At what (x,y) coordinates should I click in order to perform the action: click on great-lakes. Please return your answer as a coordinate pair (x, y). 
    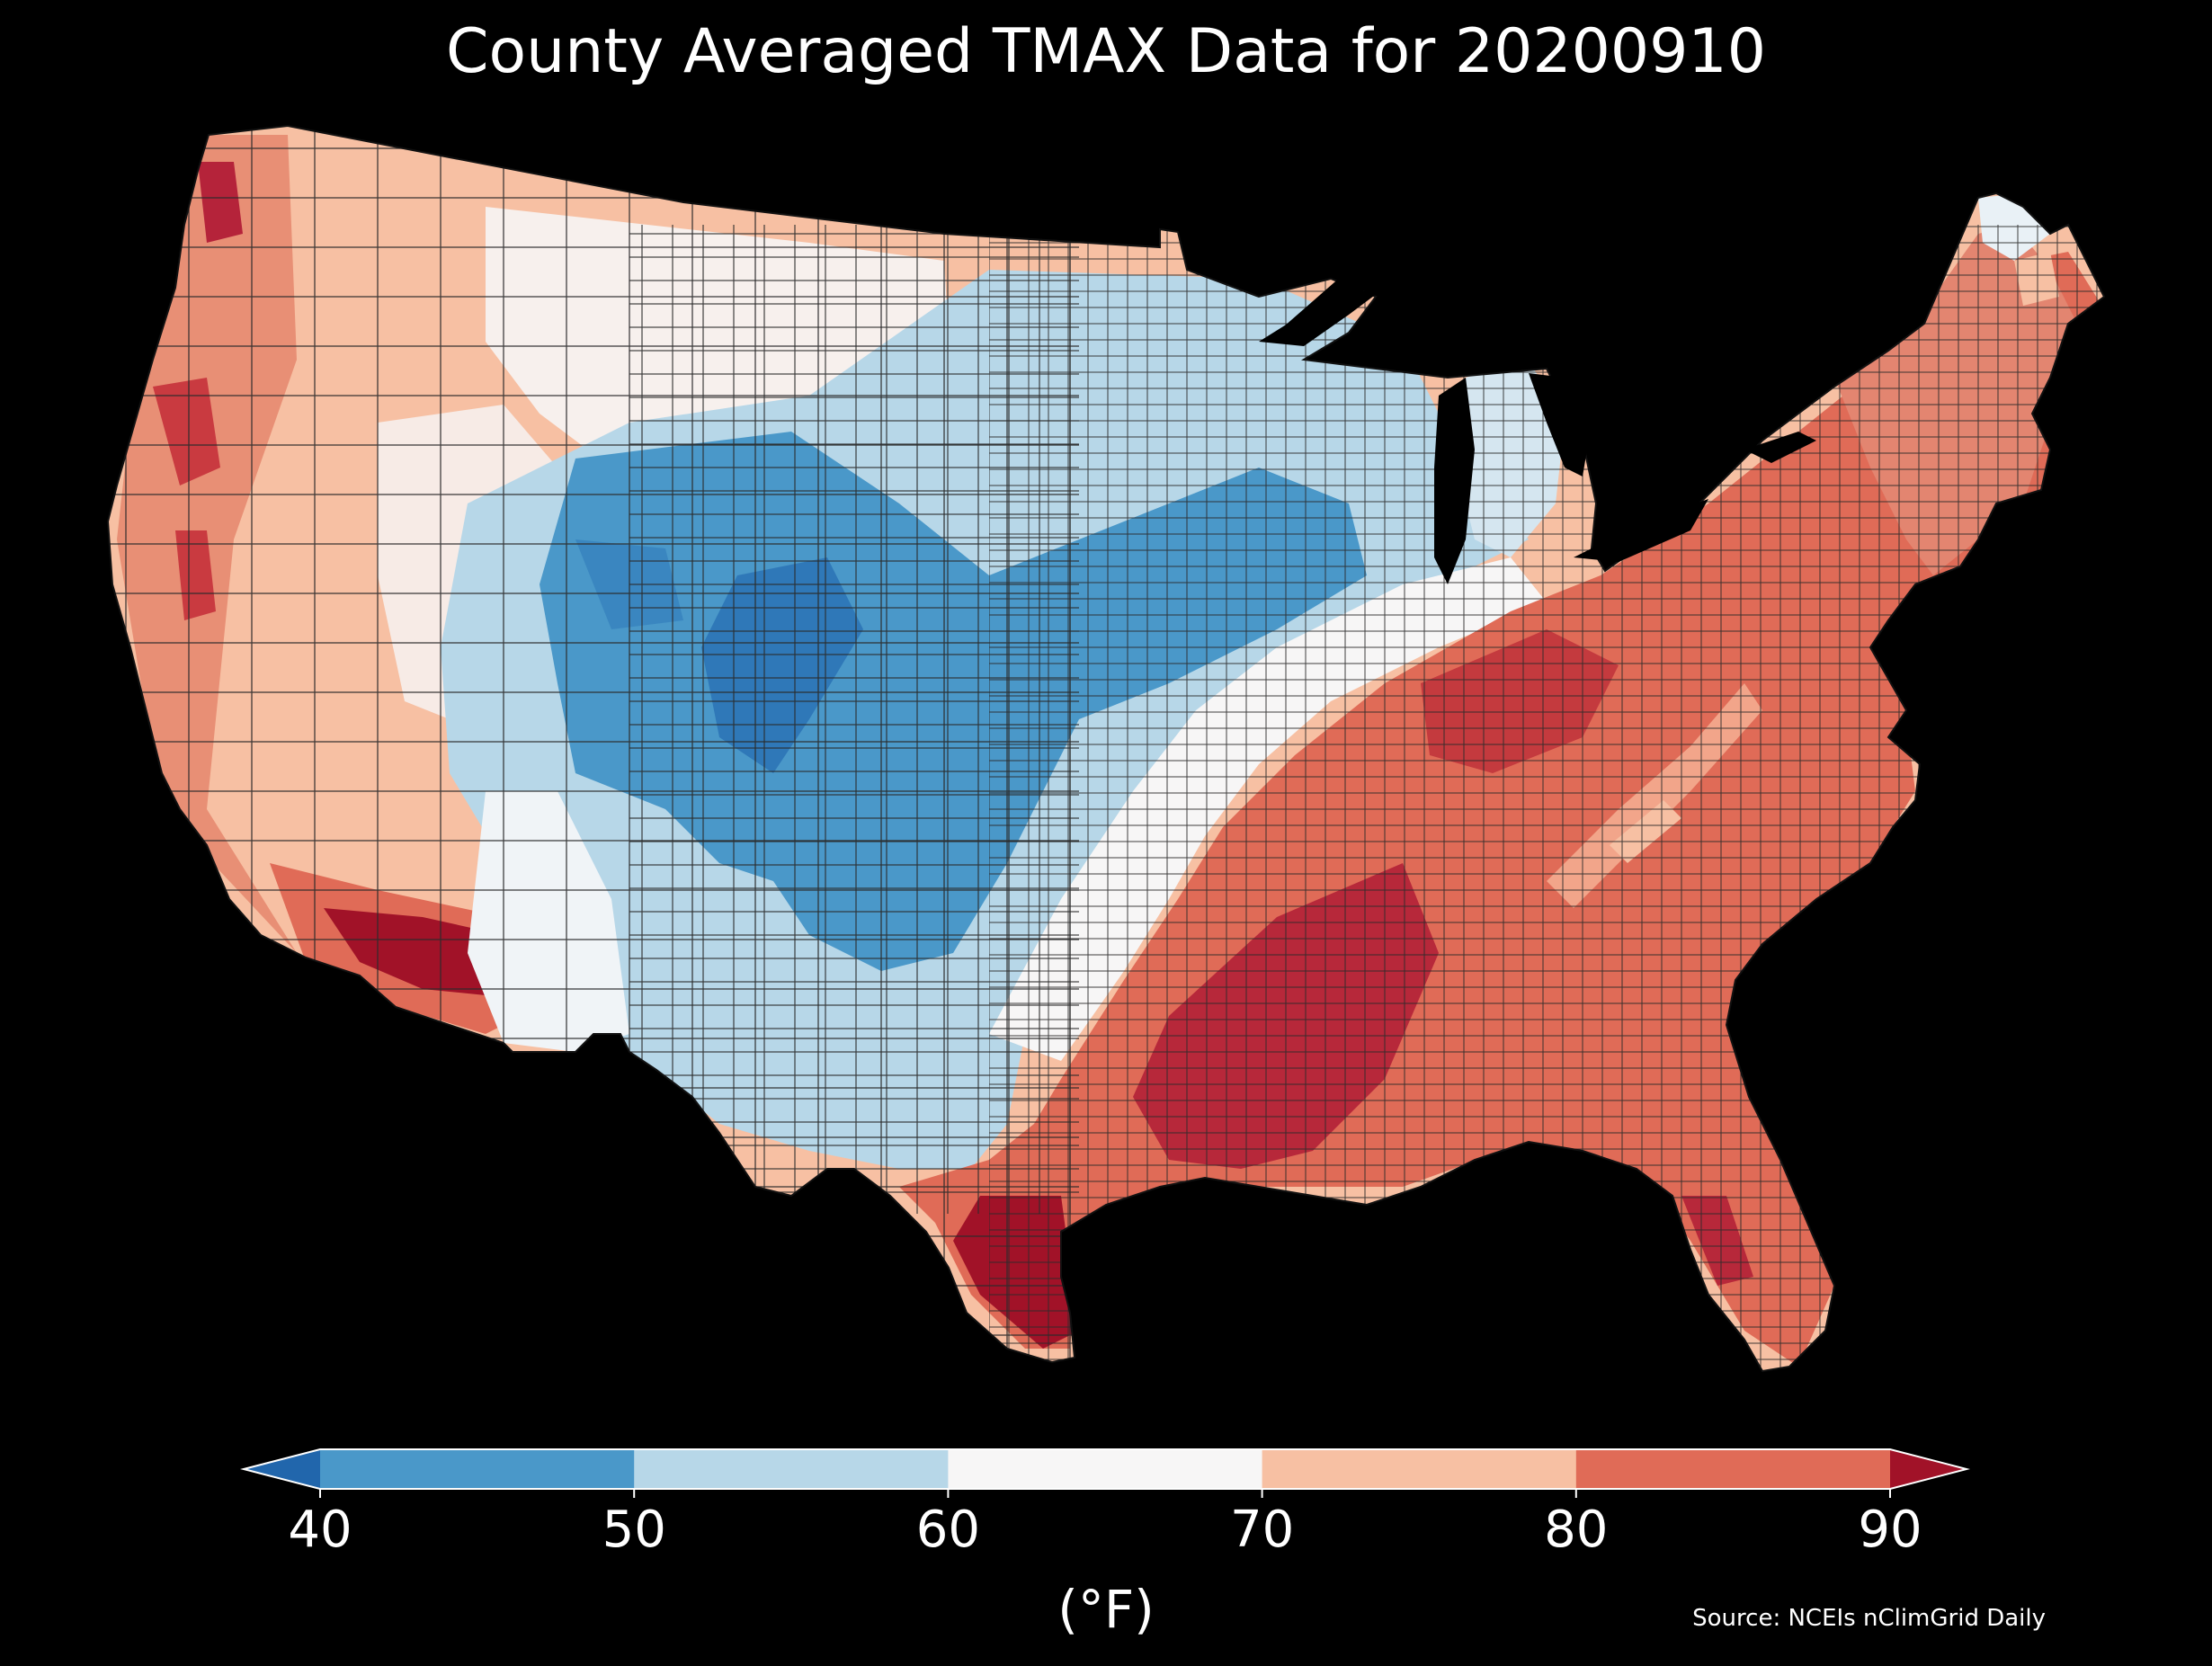
    Looking at the image, I should click on (1537, 427).